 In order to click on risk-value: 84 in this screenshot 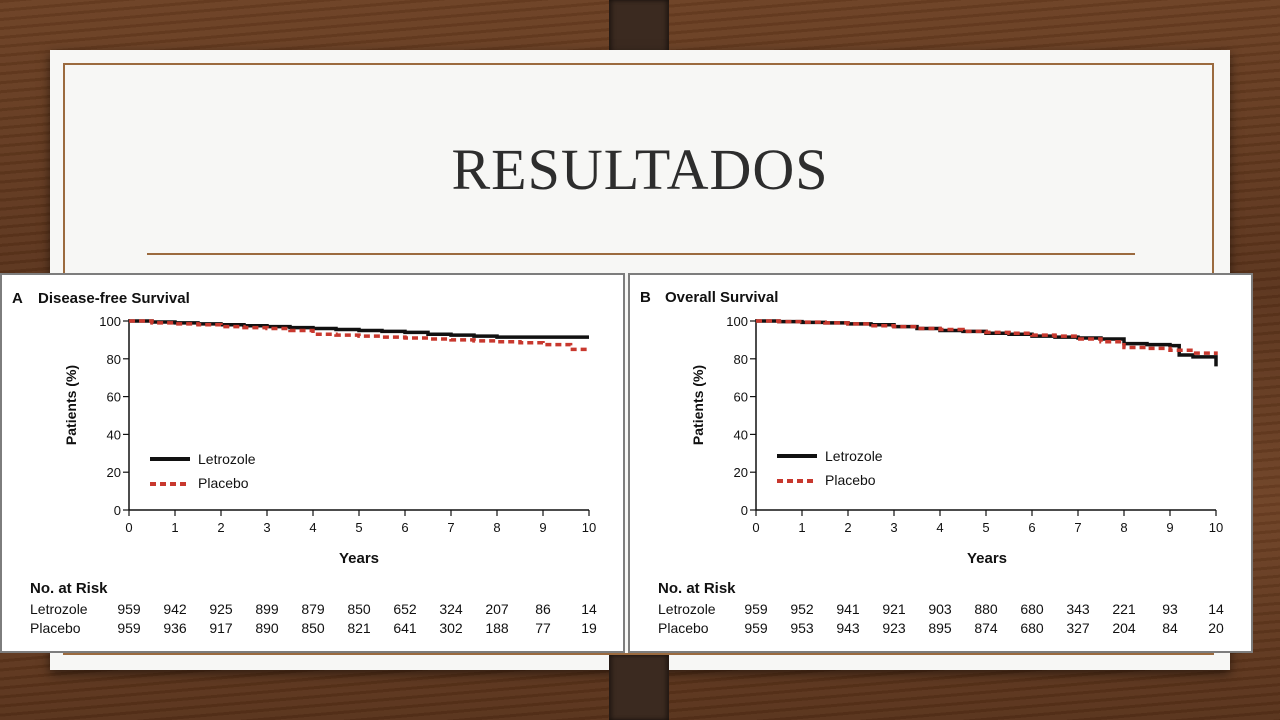, I will do `click(1170, 628)`.